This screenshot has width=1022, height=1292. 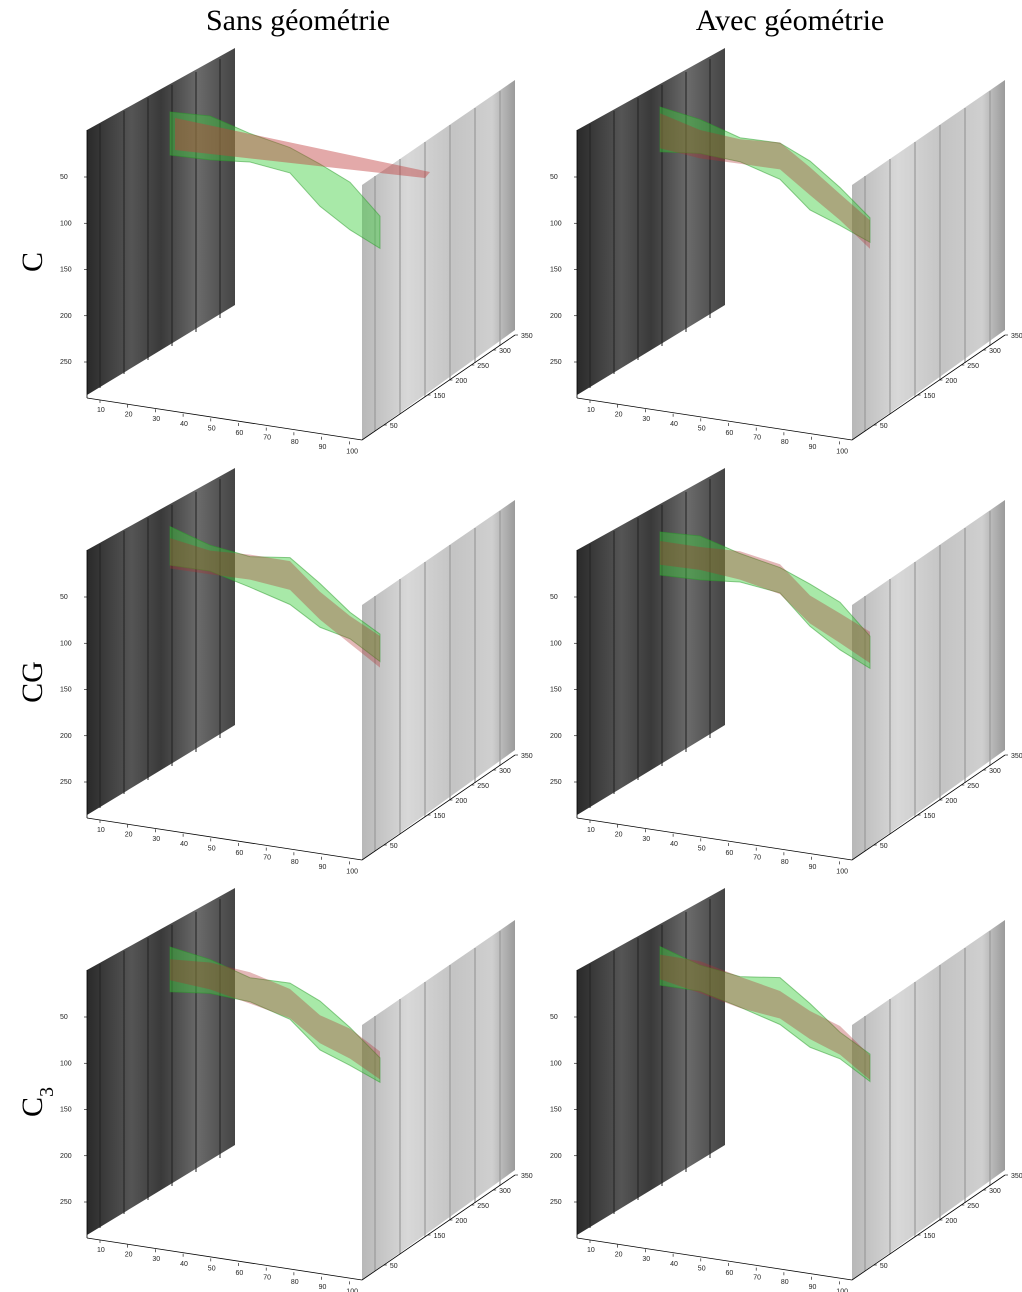 What do you see at coordinates (884, 846) in the screenshot?
I see `z-tick-label: 50` at bounding box center [884, 846].